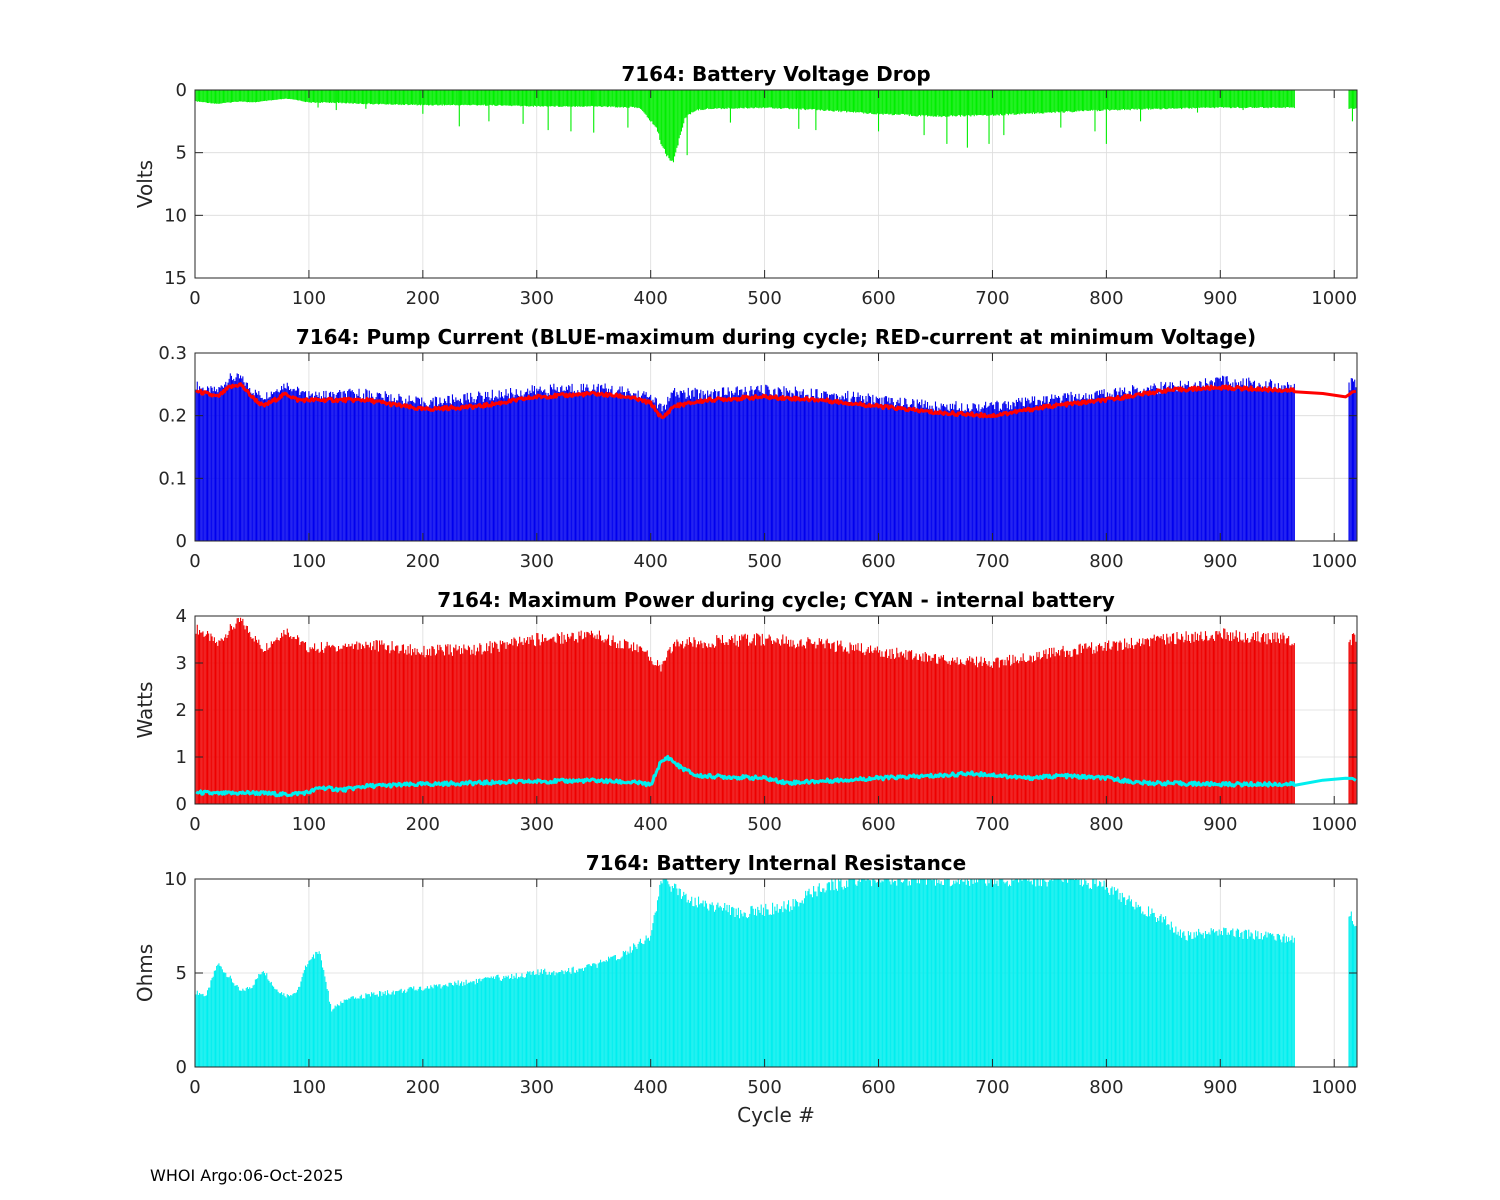  What do you see at coordinates (145, 184) in the screenshot?
I see `y-axis-label: Volts` at bounding box center [145, 184].